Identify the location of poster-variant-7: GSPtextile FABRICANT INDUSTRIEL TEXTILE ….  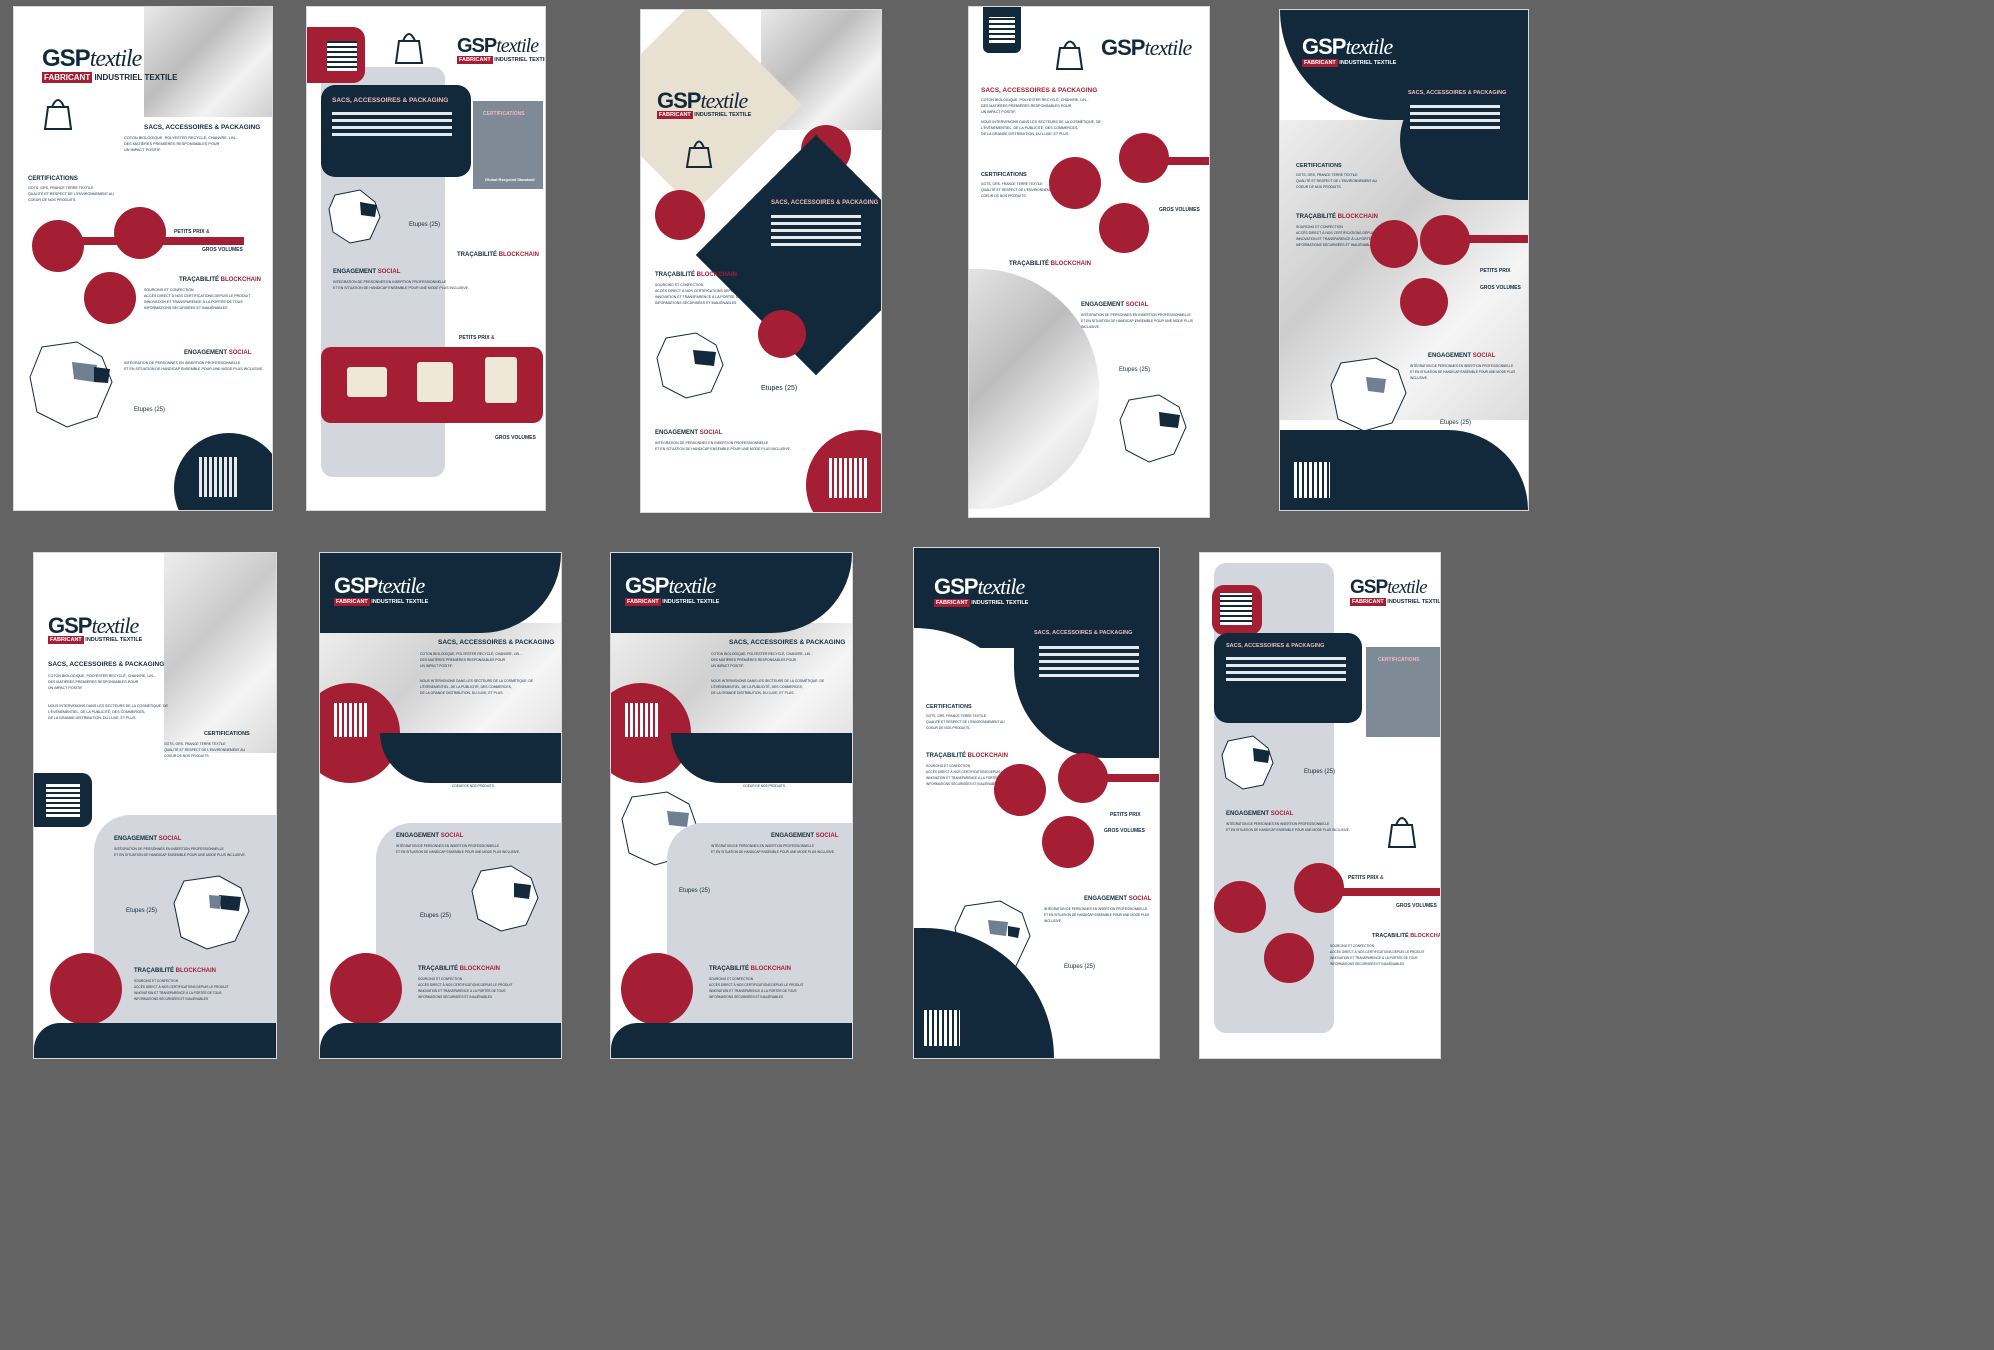
(440, 805).